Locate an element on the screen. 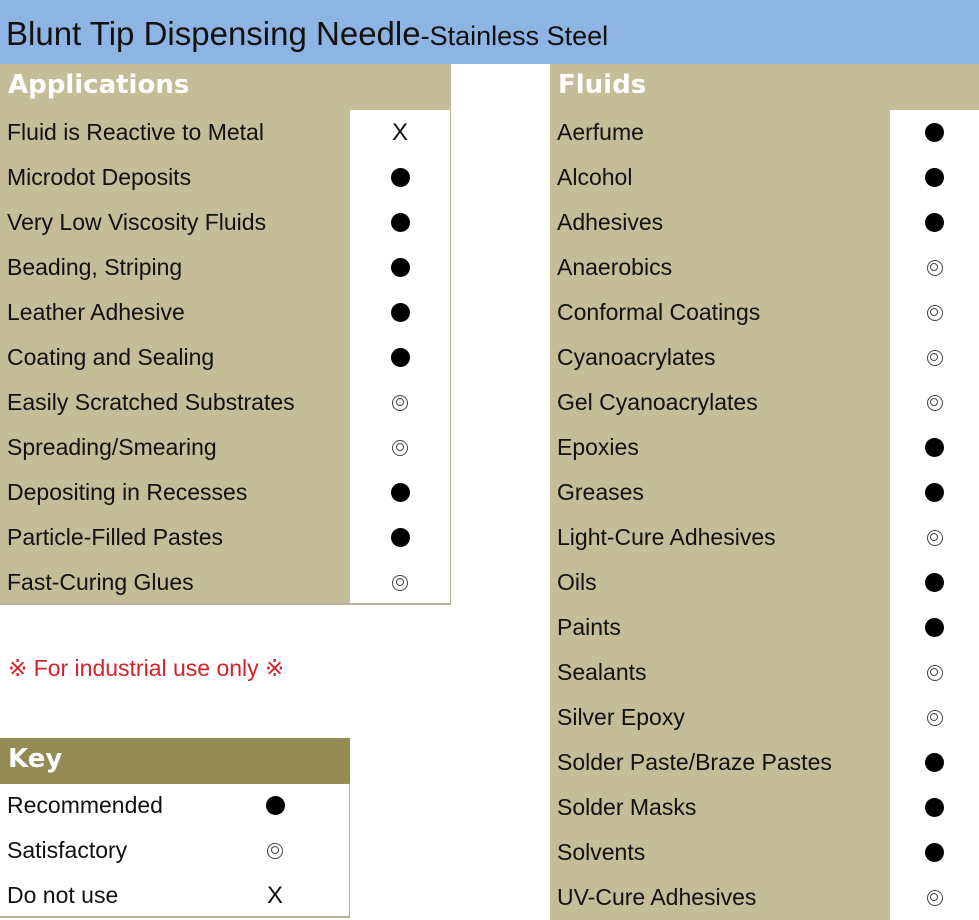 Image resolution: width=979 pixels, height=920 pixels. fluid-row: Light-Cure Adhesives is located at coordinates (764, 537).